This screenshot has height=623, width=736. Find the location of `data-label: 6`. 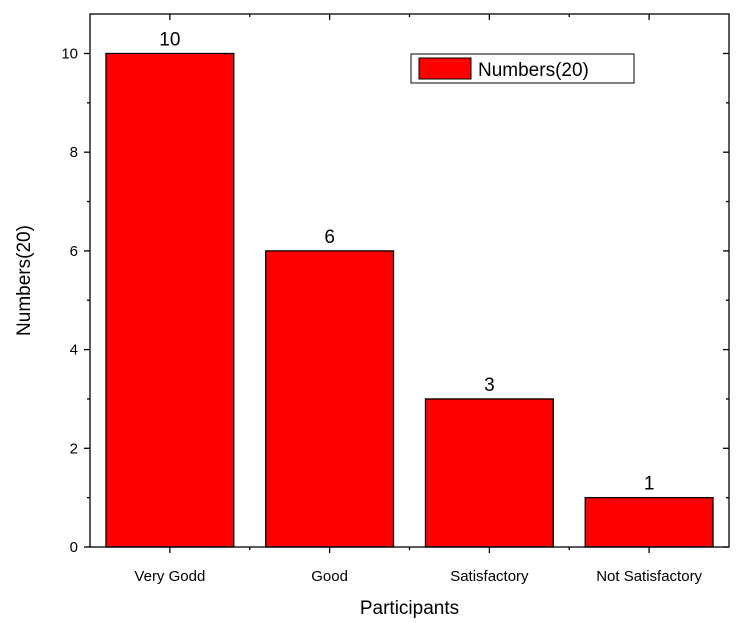

data-label: 6 is located at coordinates (329, 237).